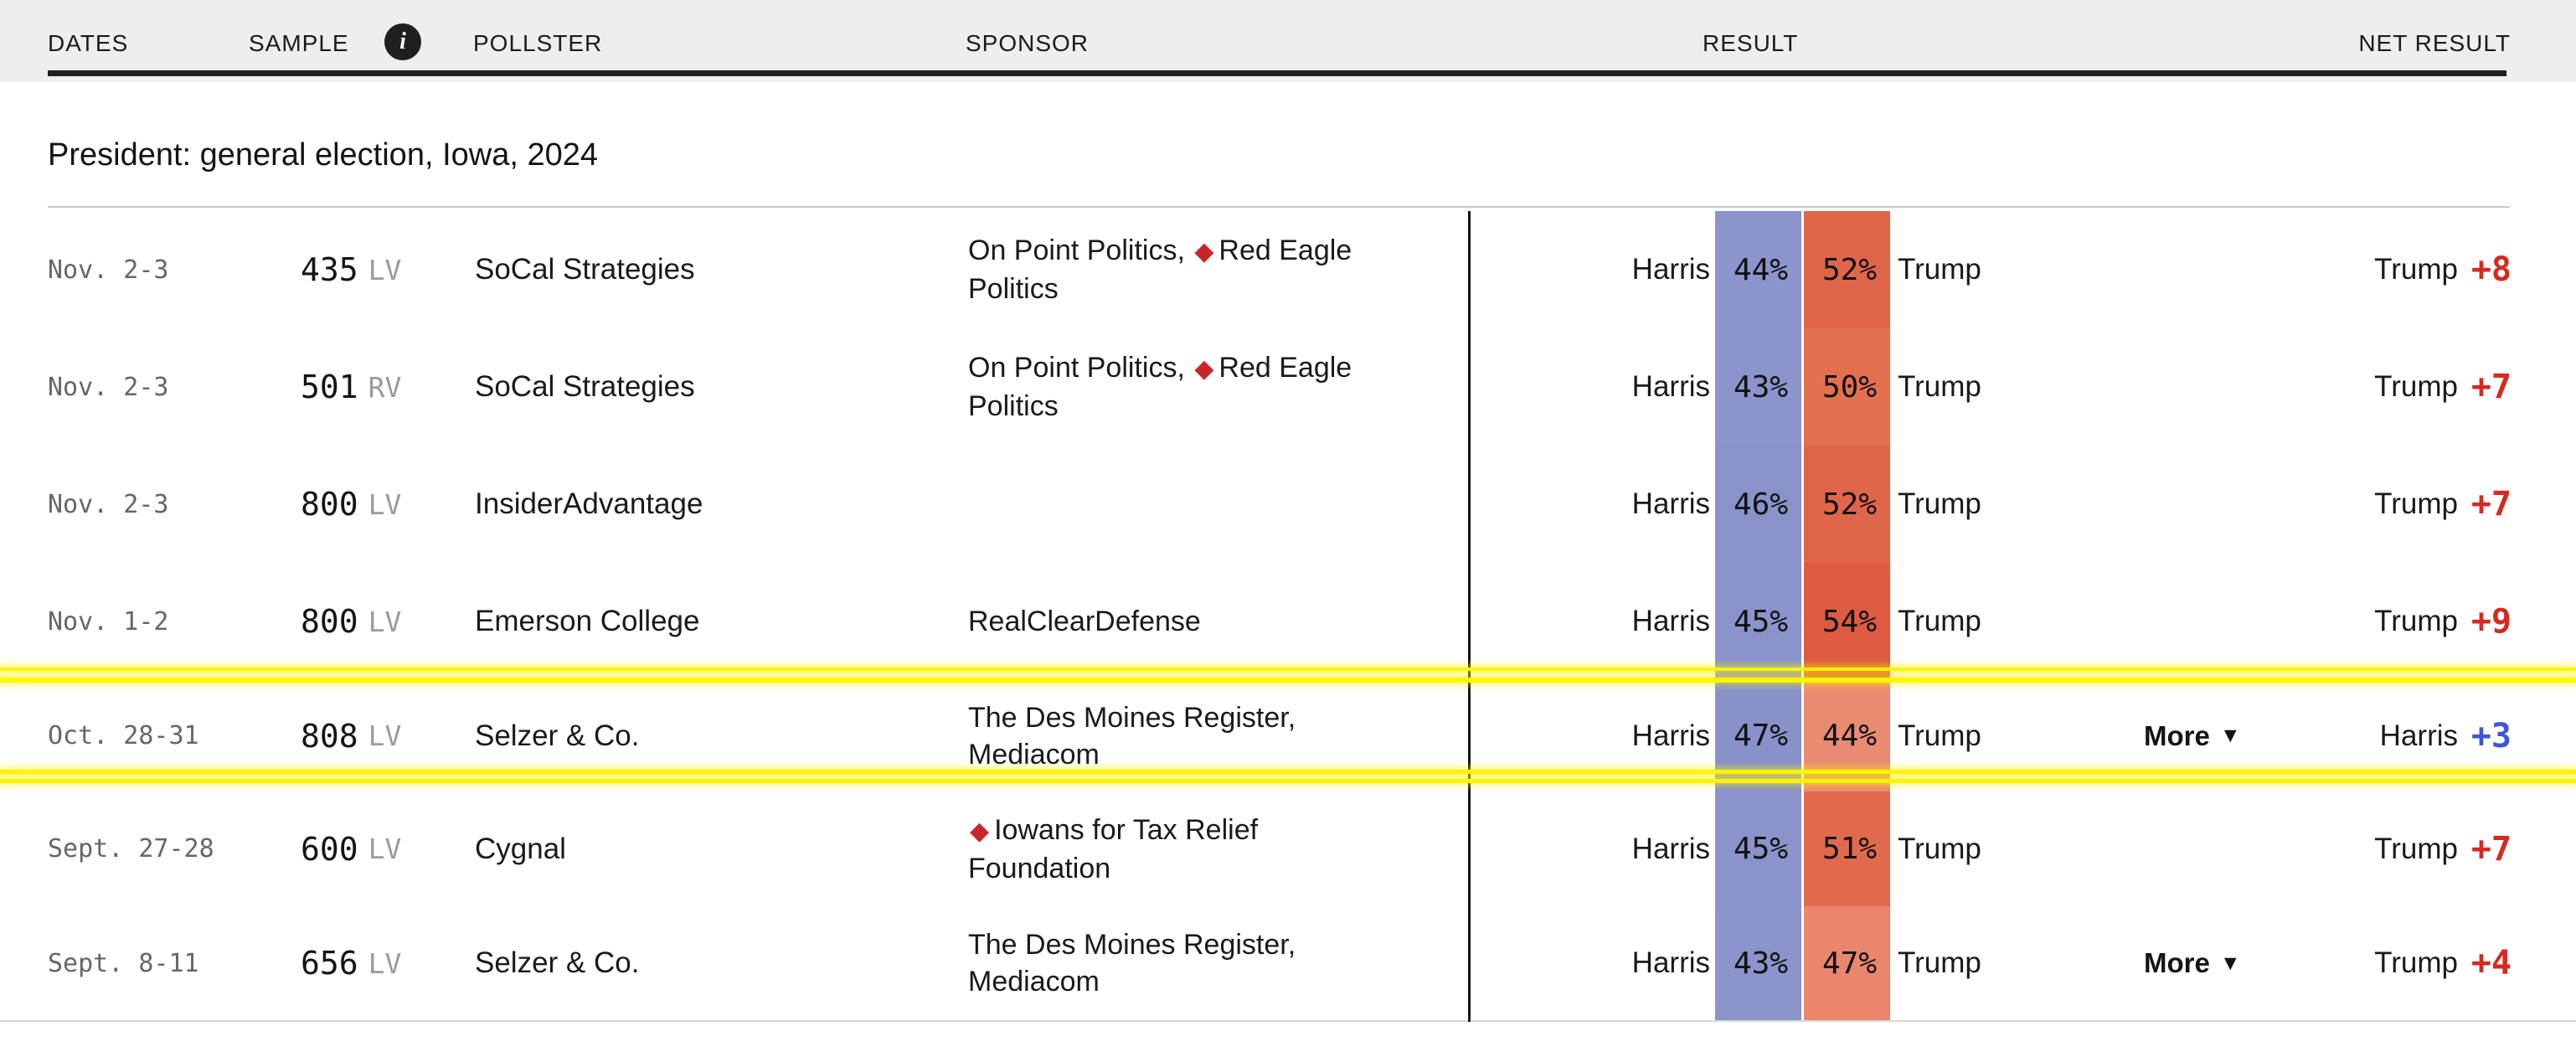 This screenshot has height=1062, width=2576. Describe the element at coordinates (1469, 616) in the screenshot. I see `result-divider-line` at that location.